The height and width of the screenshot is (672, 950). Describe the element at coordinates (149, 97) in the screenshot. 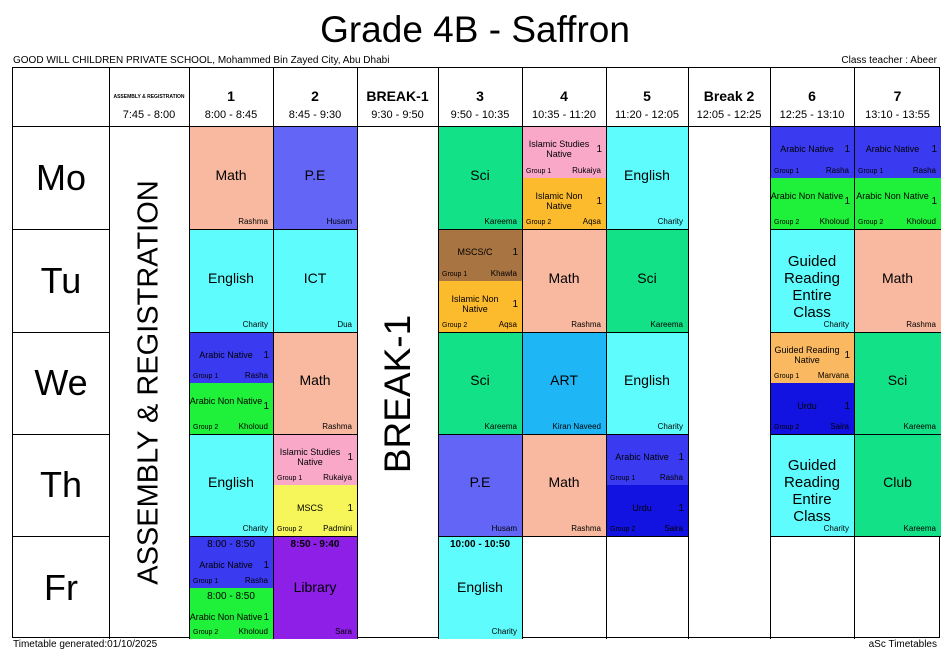

I see `period-header-assembly: ASSEMBLY & REGISTRATION` at that location.